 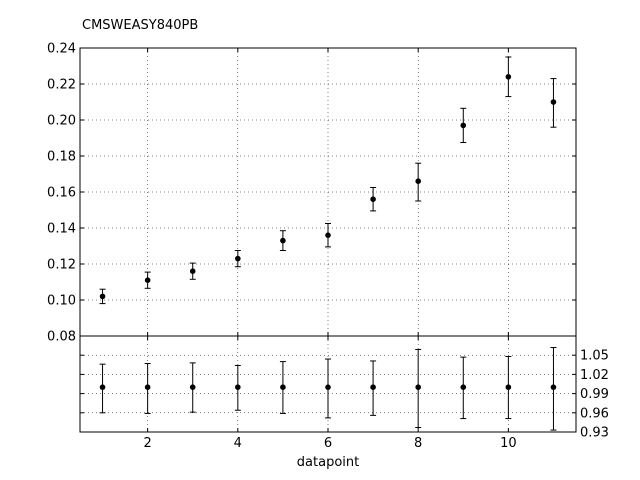 I want to click on ratio-y-tick-label: 1.05, so click(x=594, y=356).